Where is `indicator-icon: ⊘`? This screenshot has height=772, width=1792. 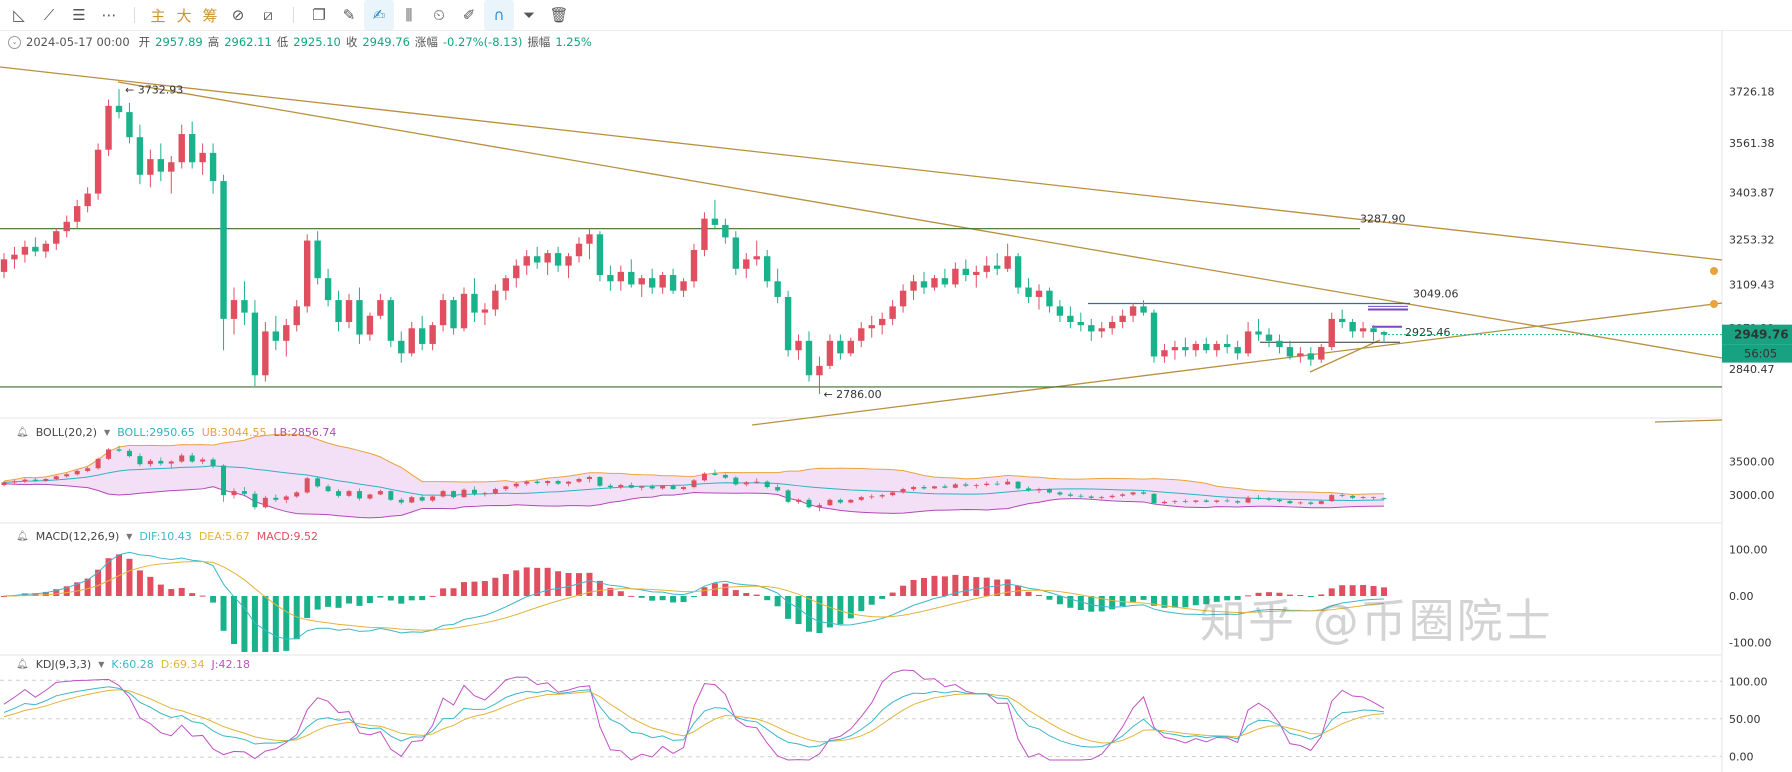 indicator-icon: ⊘ is located at coordinates (238, 15).